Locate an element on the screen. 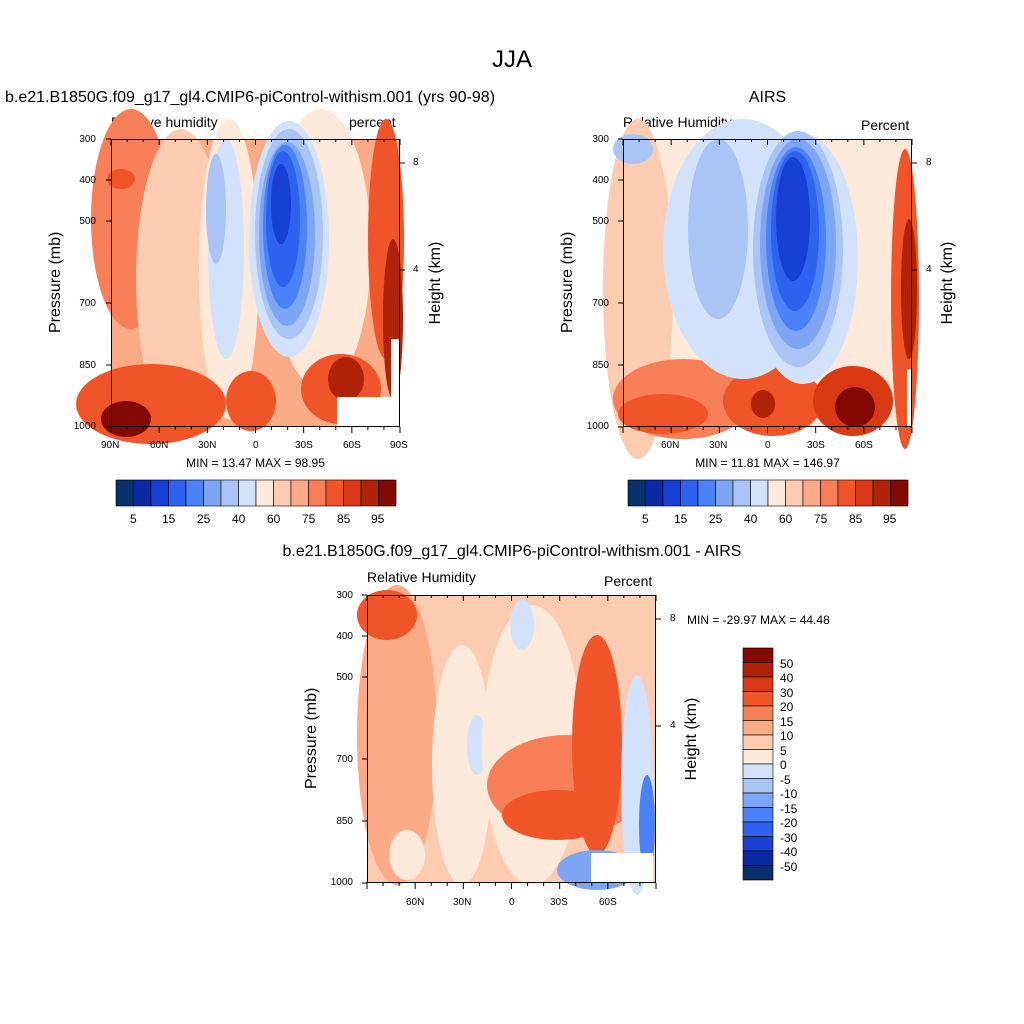  panel2-lat-tick: 30N is located at coordinates (718, 445).